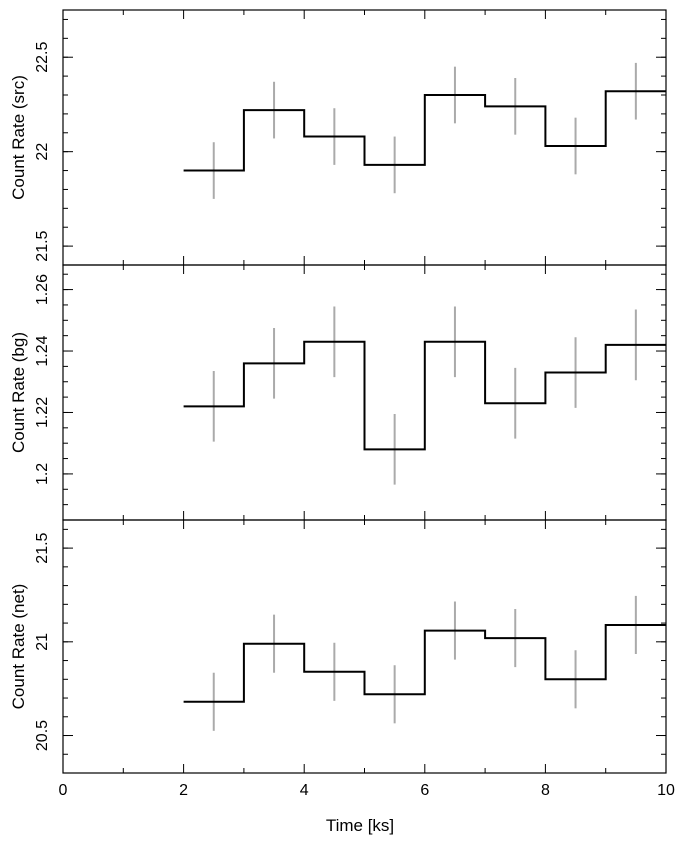  What do you see at coordinates (42, 642) in the screenshot?
I see `y-tick-label: 21` at bounding box center [42, 642].